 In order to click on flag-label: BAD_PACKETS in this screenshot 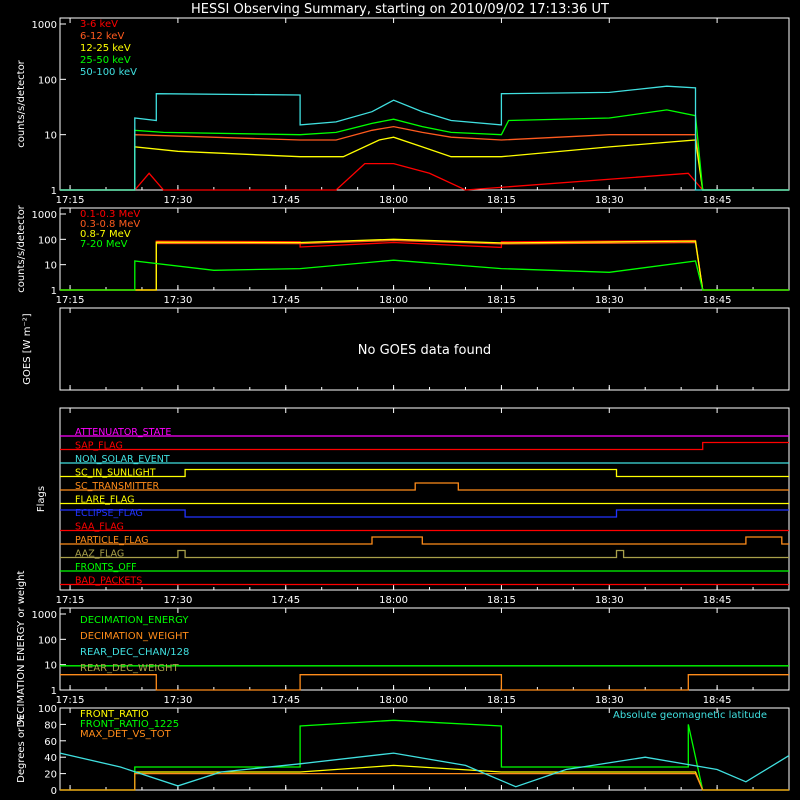, I will do `click(108, 581)`.